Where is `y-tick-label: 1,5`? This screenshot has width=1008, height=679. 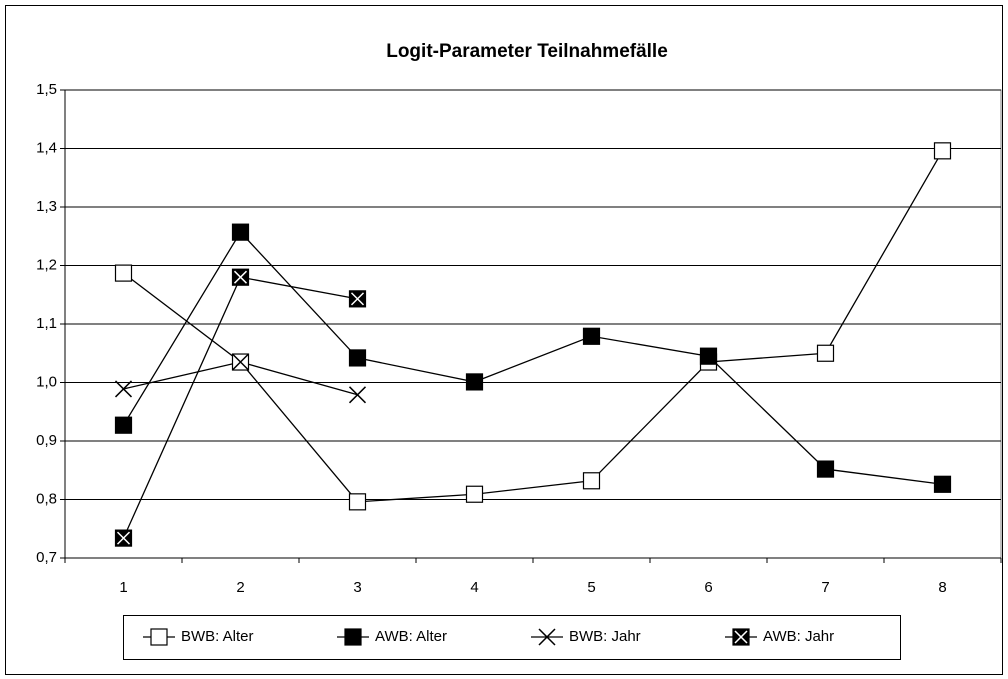
y-tick-label: 1,5 is located at coordinates (46, 89).